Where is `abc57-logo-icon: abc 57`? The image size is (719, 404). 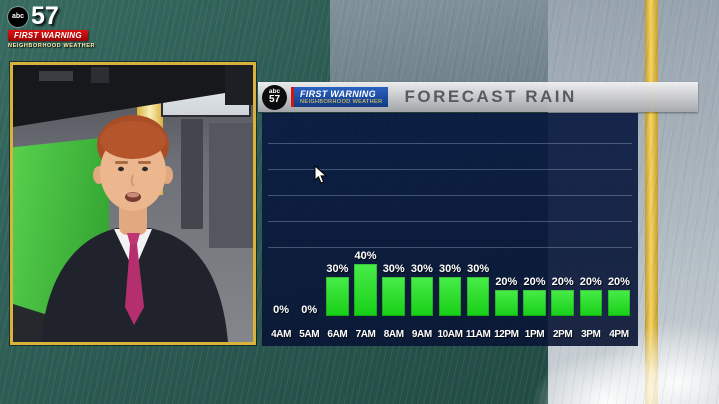
abc57-logo-icon: abc 57 is located at coordinates (274, 97).